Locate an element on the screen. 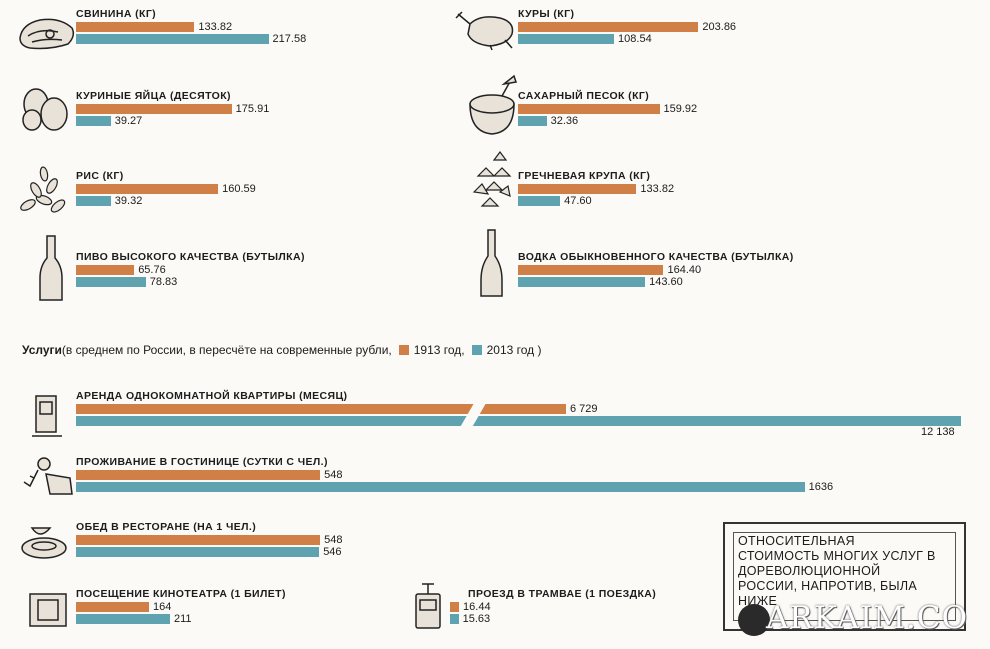 The width and height of the screenshot is (990, 649). product-label: ВОДКА ОБЫКНОВЕННОГО КАЧЕСТВА (БУТЫЛКА) is located at coordinates (656, 257).